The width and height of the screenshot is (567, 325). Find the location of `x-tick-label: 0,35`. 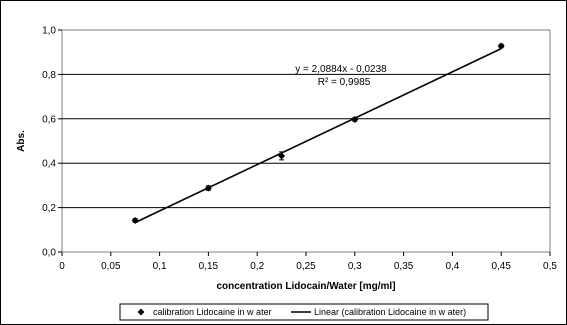

x-tick-label: 0,35 is located at coordinates (404, 266).